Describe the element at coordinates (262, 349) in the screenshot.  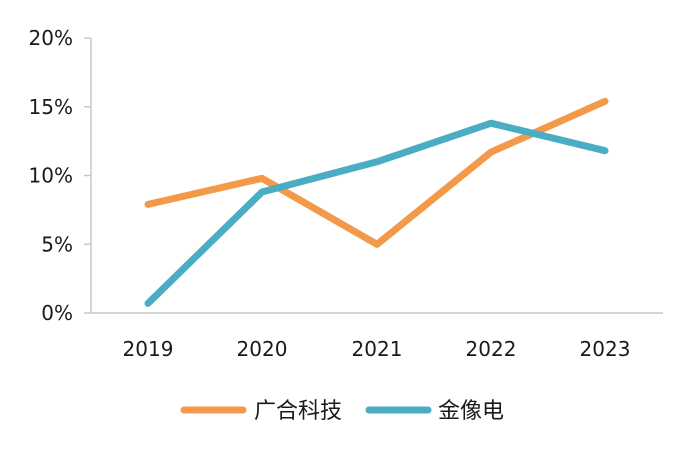
I see `x-tick-label: 2020` at that location.